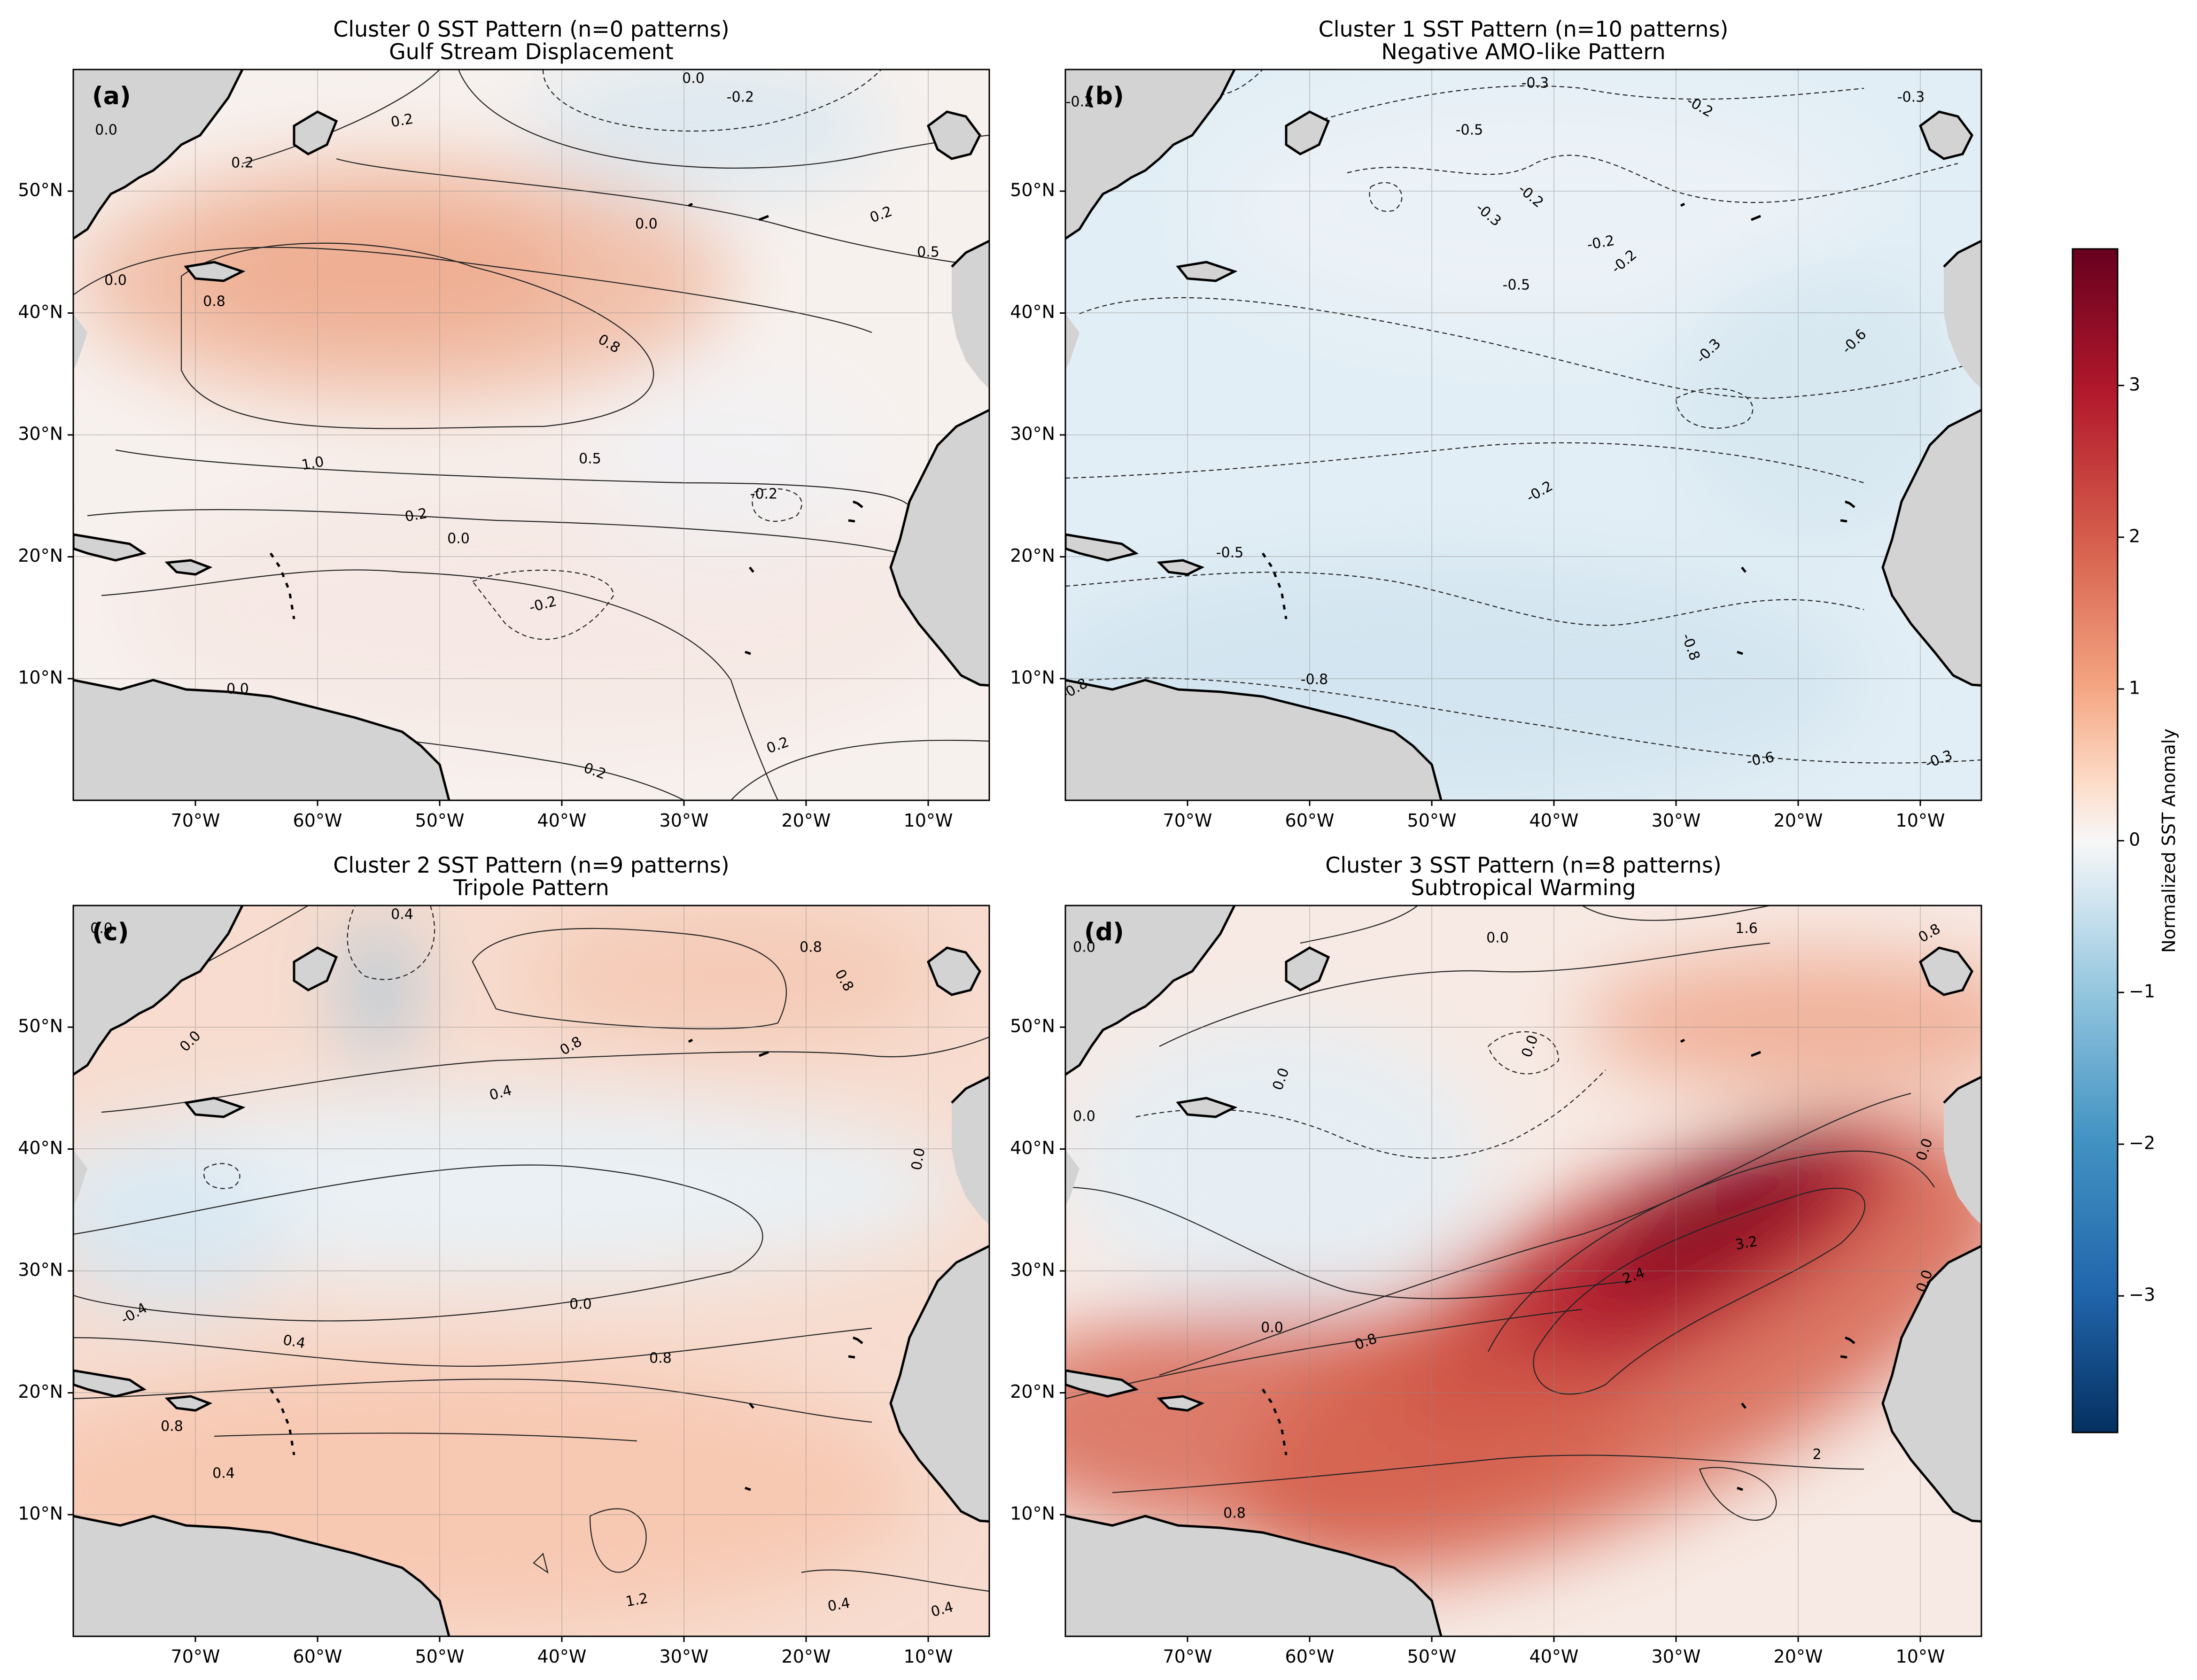 This screenshot has height=1680, width=2197. I want to click on contour-label: 1.6, so click(1747, 929).